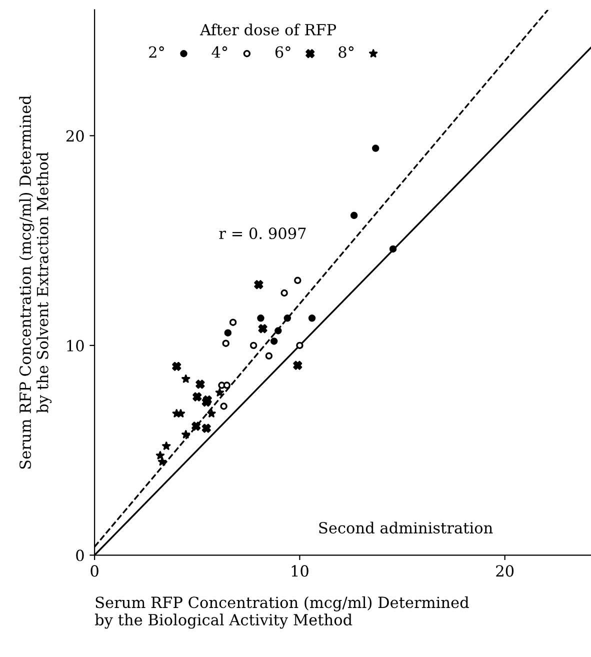 This screenshot has height=657, width=591. Describe the element at coordinates (220, 52) in the screenshot. I see `legend-label: 4°` at that location.